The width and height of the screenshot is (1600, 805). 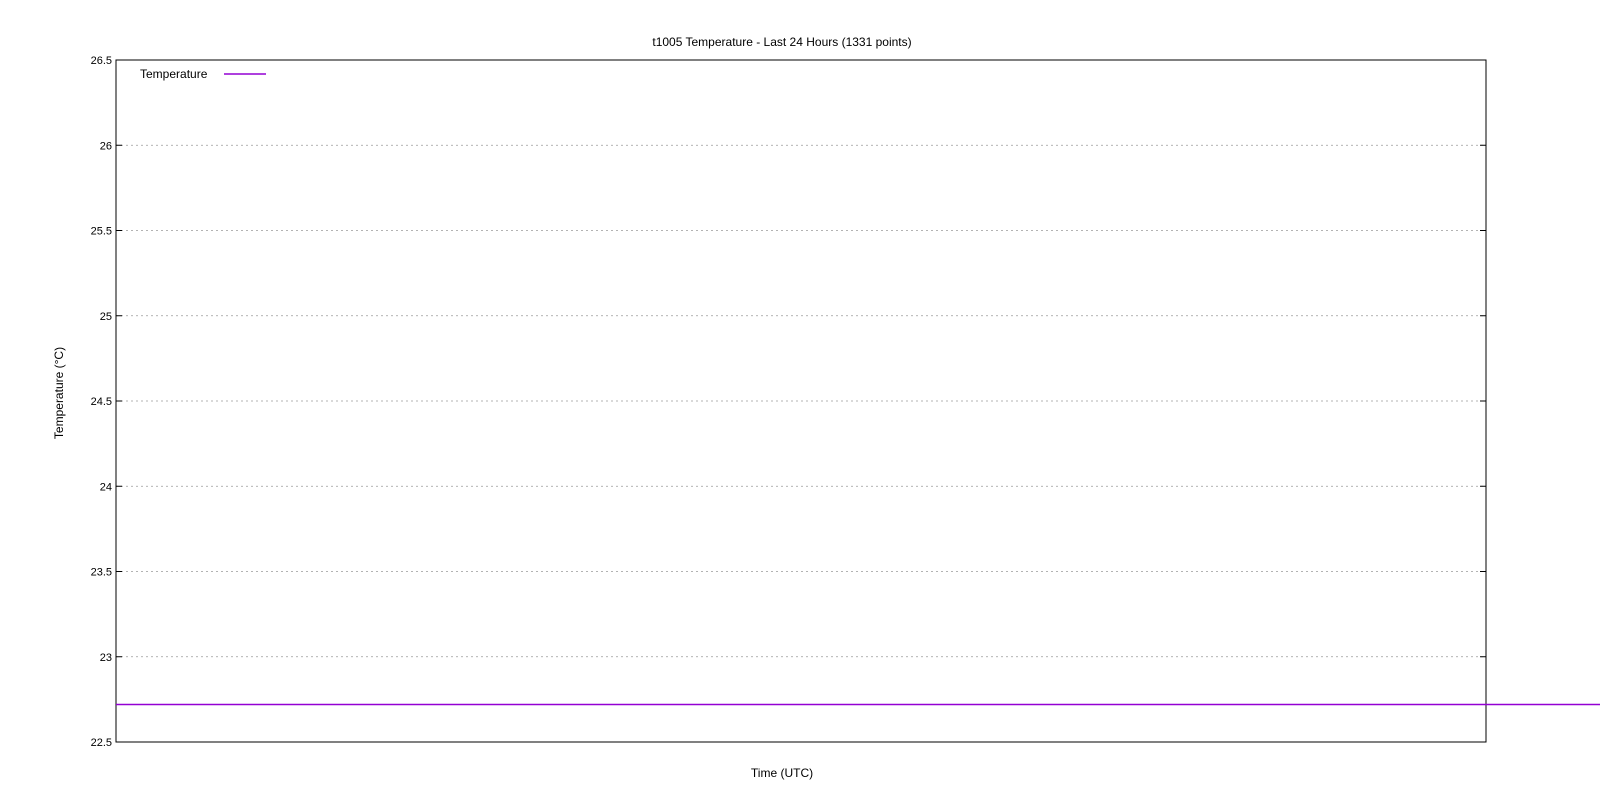 I want to click on legend-label: Temperature, so click(x=174, y=74).